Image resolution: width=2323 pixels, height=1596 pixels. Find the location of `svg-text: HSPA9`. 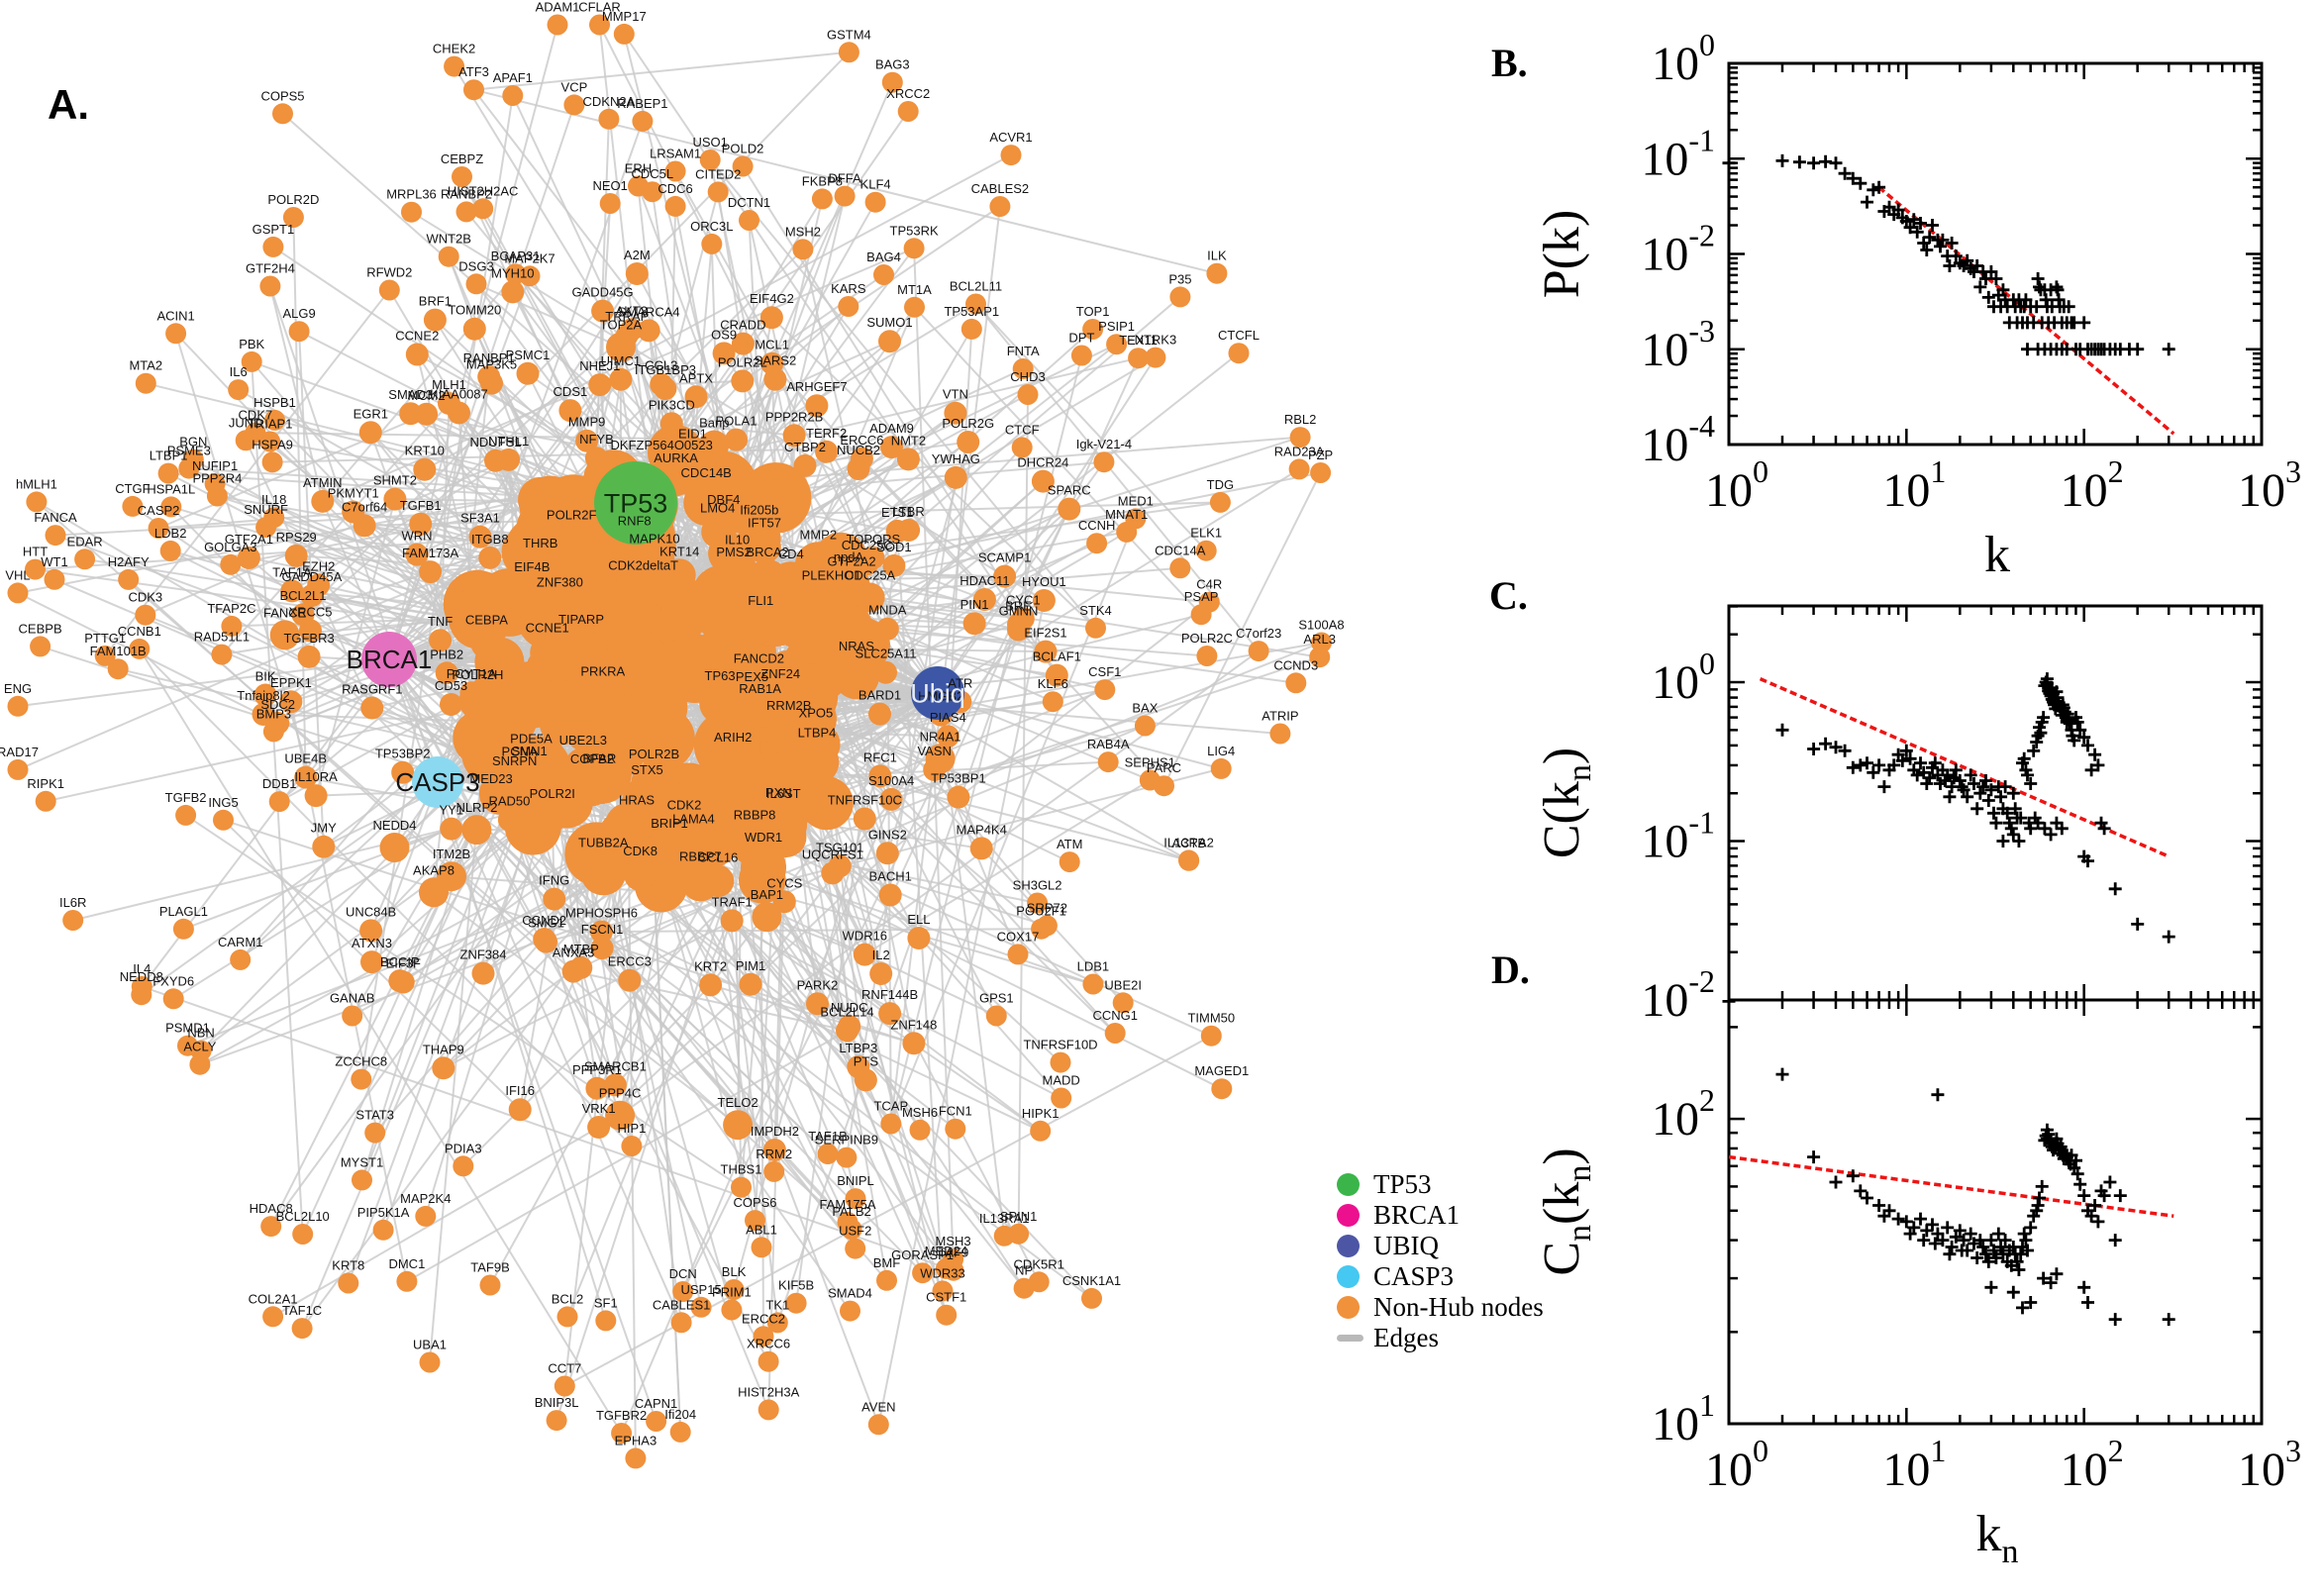

svg-text: HSPA9 is located at coordinates (272, 444).